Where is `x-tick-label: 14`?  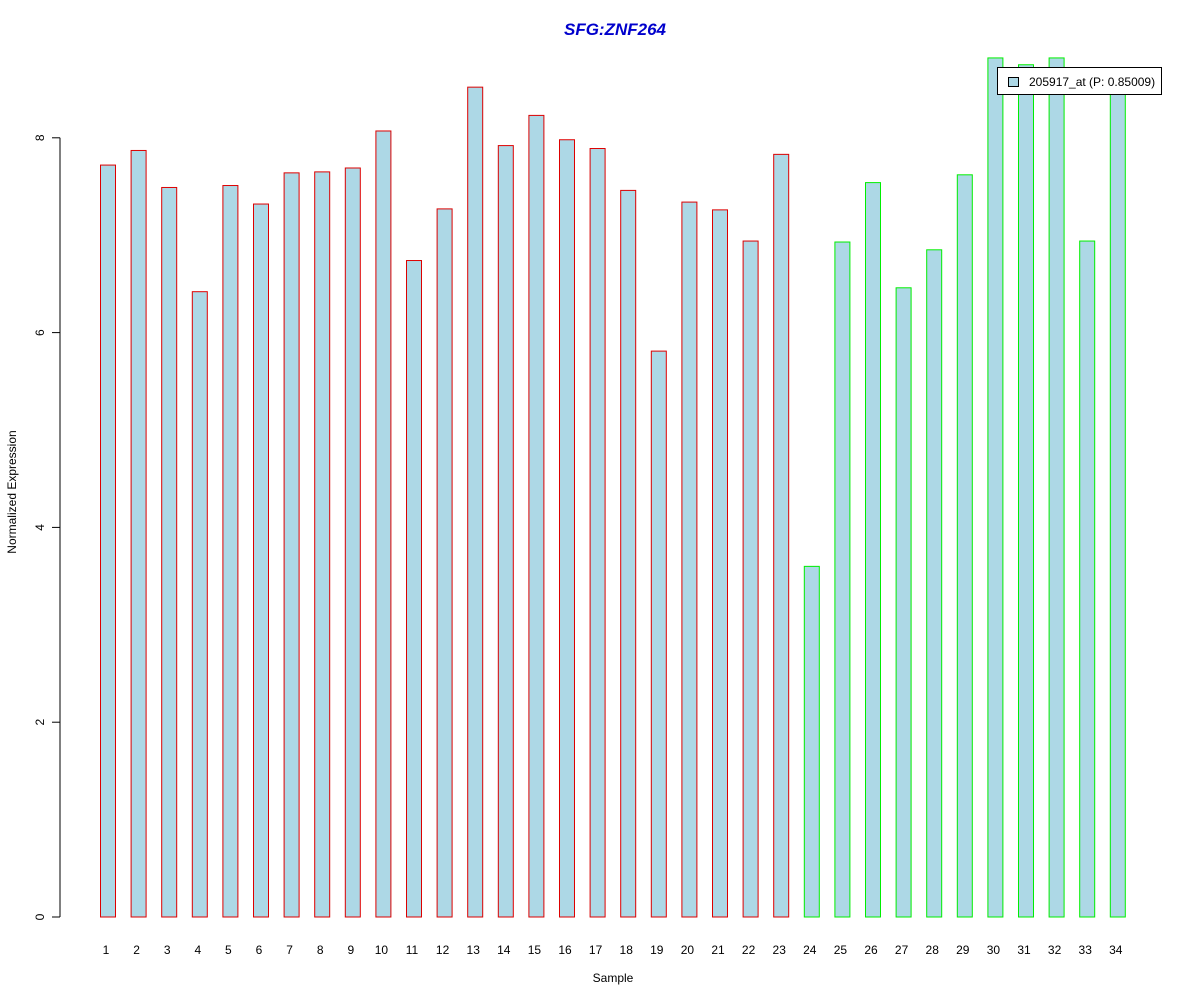 x-tick-label: 14 is located at coordinates (504, 950).